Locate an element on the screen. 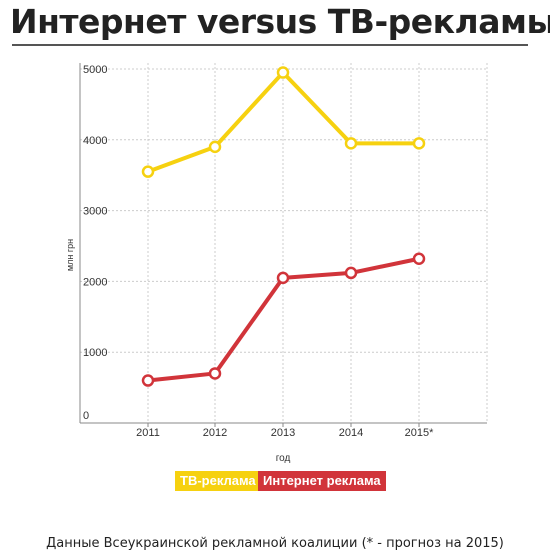 This screenshot has height=556, width=550. x-tick-label: 2015* is located at coordinates (419, 433).